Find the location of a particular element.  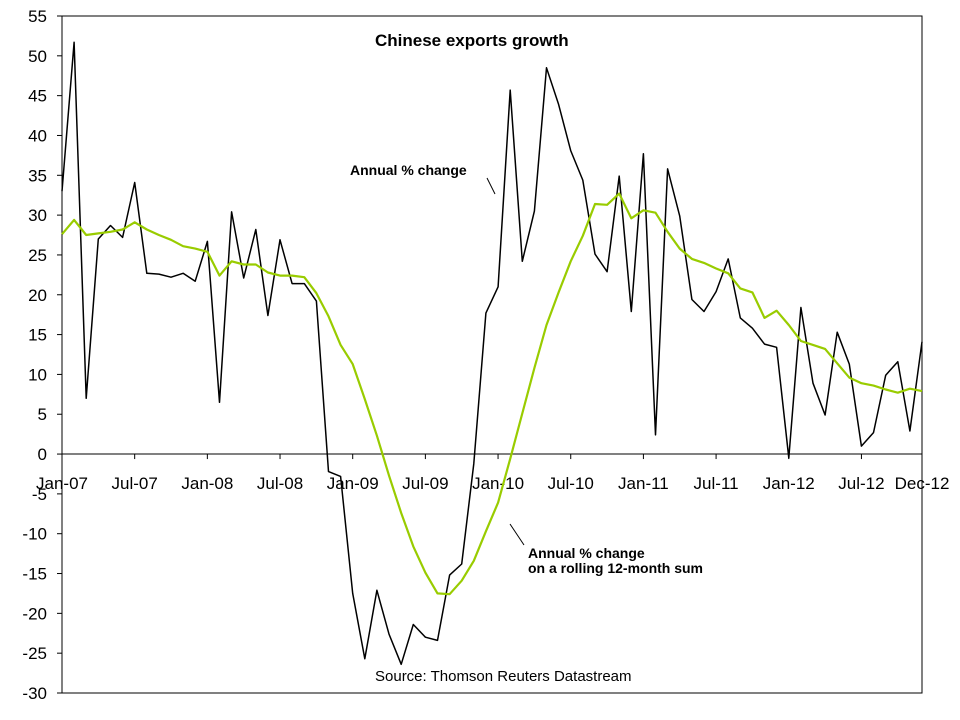

y-tick-label: -5 is located at coordinates (39, 494).